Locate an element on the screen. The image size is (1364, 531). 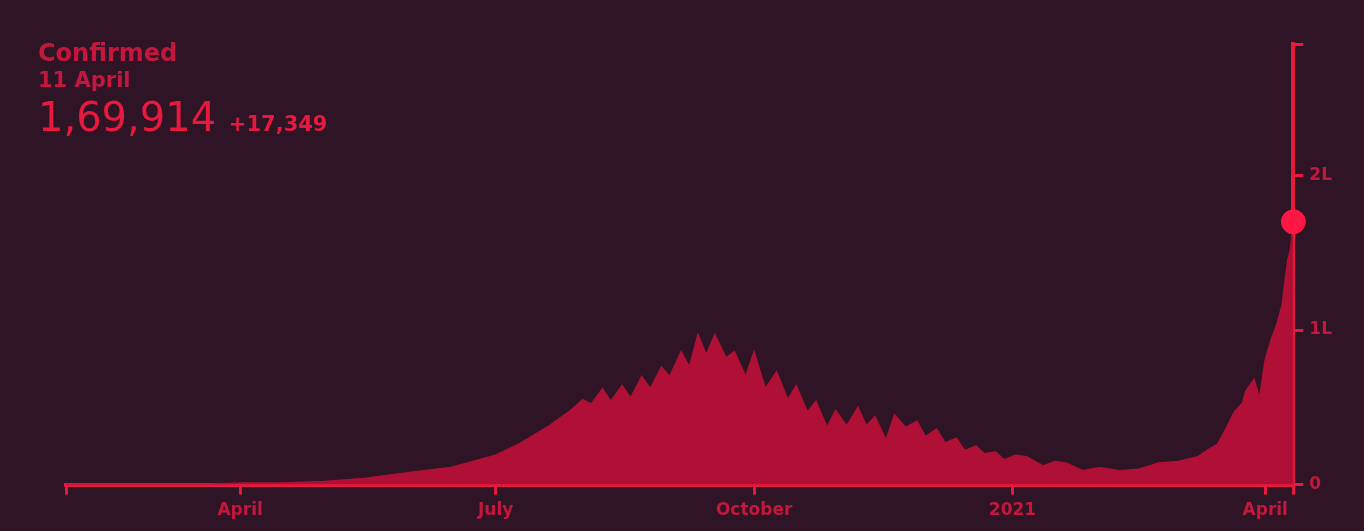
annotation: +17,349 is located at coordinates (278, 123).